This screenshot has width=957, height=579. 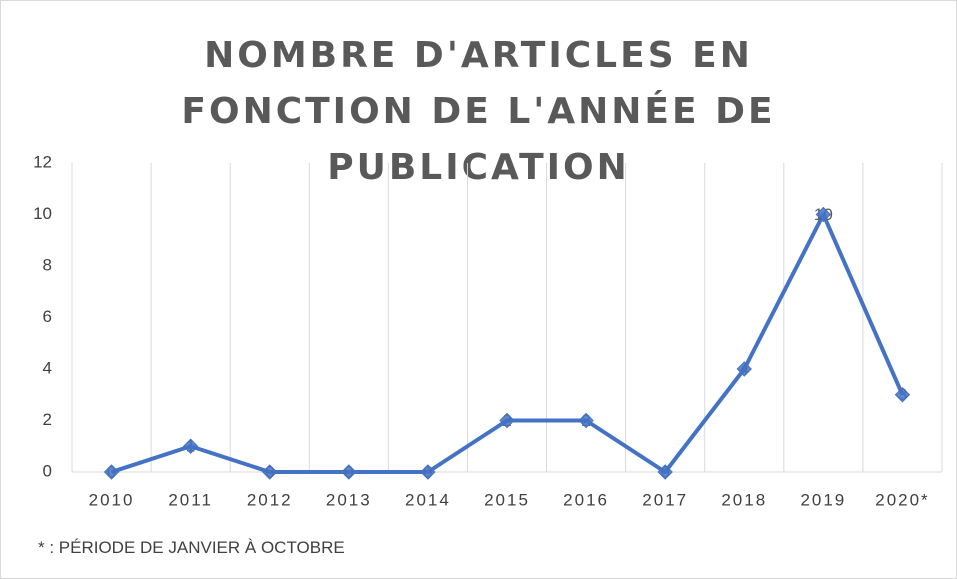 What do you see at coordinates (902, 499) in the screenshot?
I see `x-tick-label: 2020*` at bounding box center [902, 499].